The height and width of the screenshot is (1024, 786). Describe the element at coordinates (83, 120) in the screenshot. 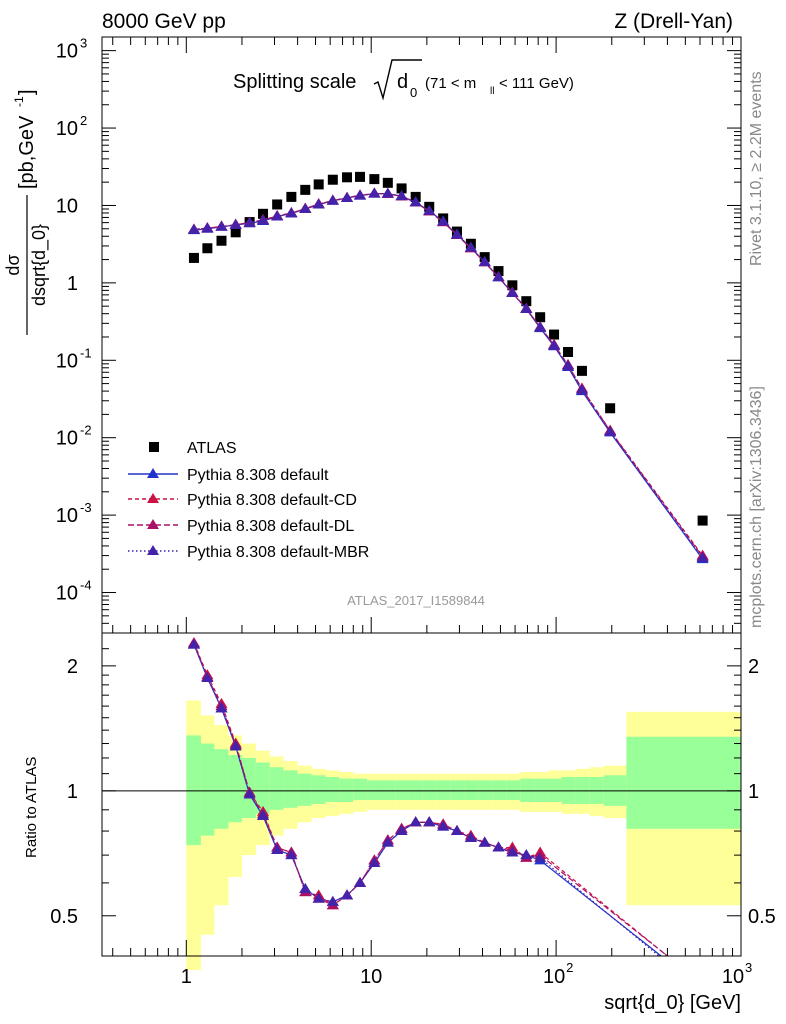

I see `y-tick-label-exponent: 2` at that location.